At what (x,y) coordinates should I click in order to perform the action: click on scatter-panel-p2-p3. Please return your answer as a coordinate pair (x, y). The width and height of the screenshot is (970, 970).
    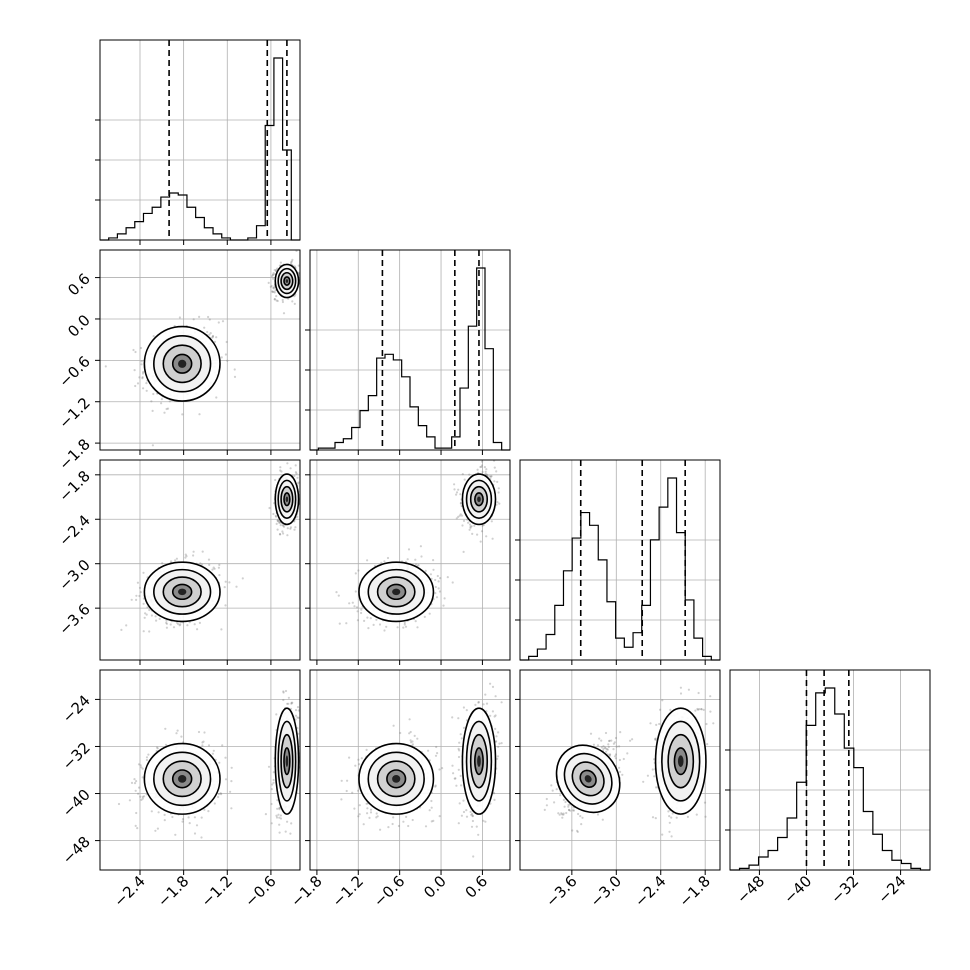
    Looking at the image, I should click on (410, 560).